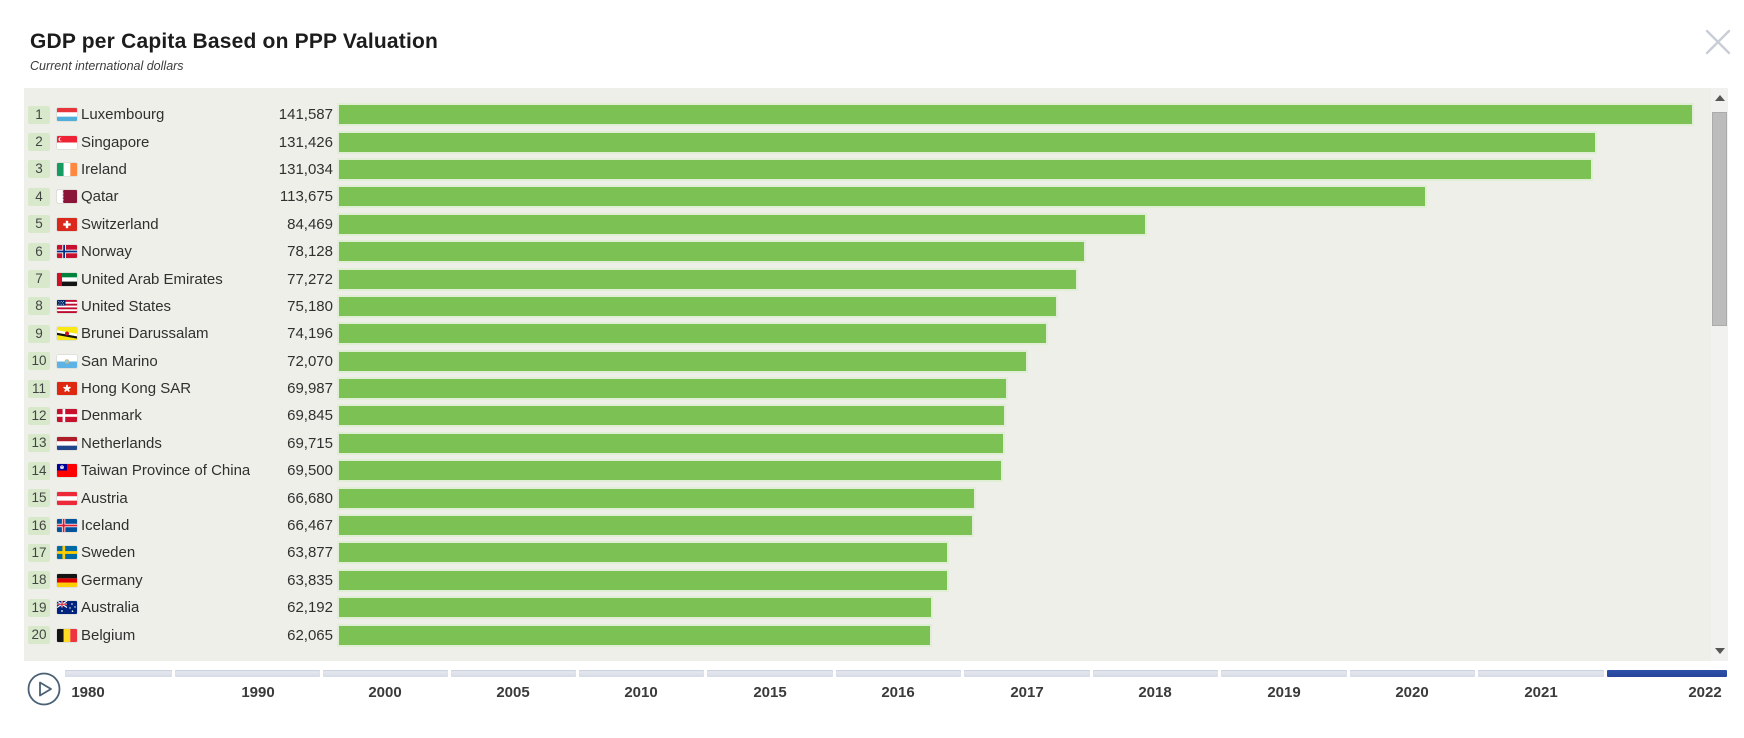  What do you see at coordinates (385, 692) in the screenshot?
I see `timeline-year-label: 2000` at bounding box center [385, 692].